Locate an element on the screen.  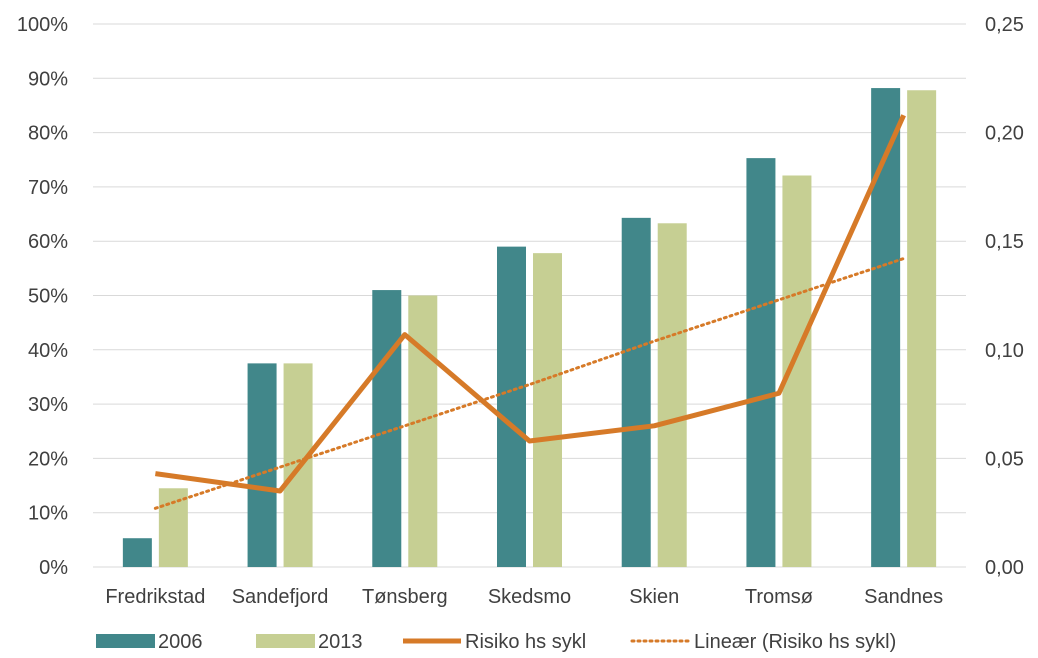
bar-2006-Skien is located at coordinates (636, 392).